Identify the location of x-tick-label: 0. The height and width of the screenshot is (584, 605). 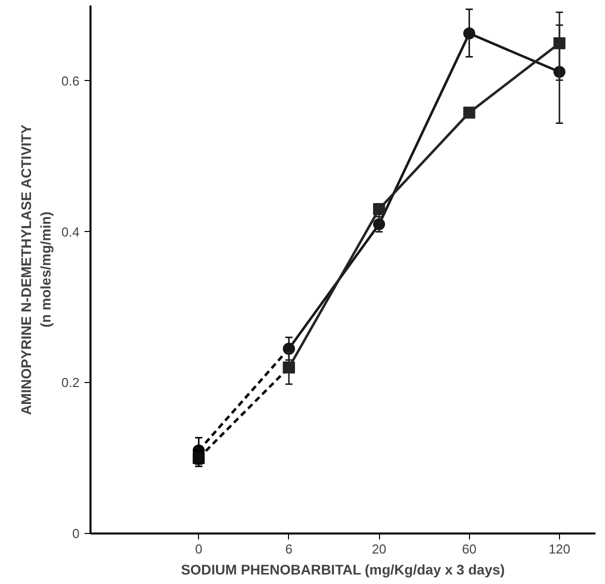
(198, 549).